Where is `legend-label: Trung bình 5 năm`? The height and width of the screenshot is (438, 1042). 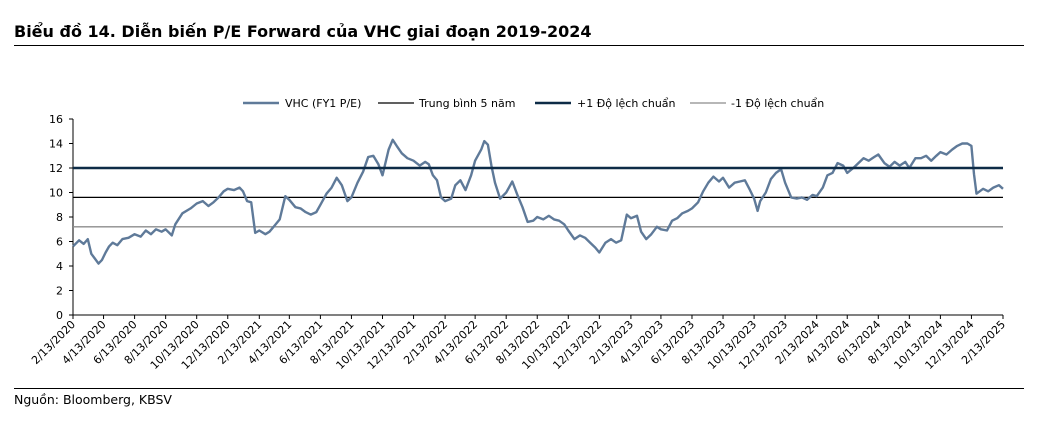 legend-label: Trung bình 5 năm is located at coordinates (466, 103).